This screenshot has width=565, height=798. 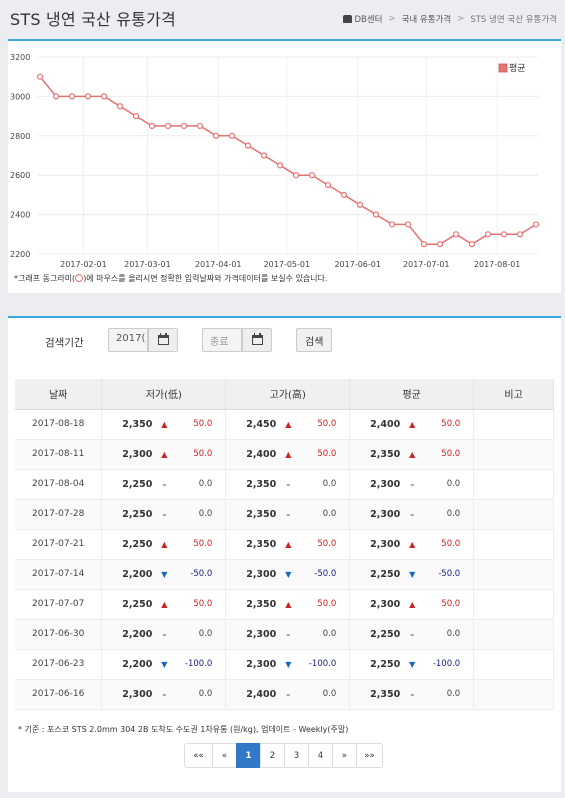 What do you see at coordinates (59, 634) in the screenshot?
I see `cell-date: 2017-06-30` at bounding box center [59, 634].